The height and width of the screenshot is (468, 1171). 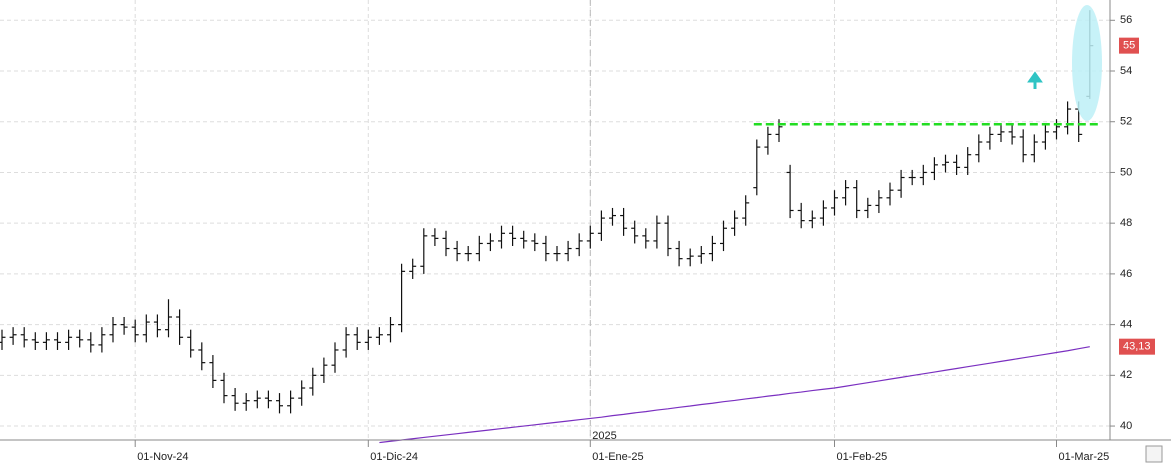 What do you see at coordinates (1087, 63) in the screenshot?
I see `highlight-ellipse` at bounding box center [1087, 63].